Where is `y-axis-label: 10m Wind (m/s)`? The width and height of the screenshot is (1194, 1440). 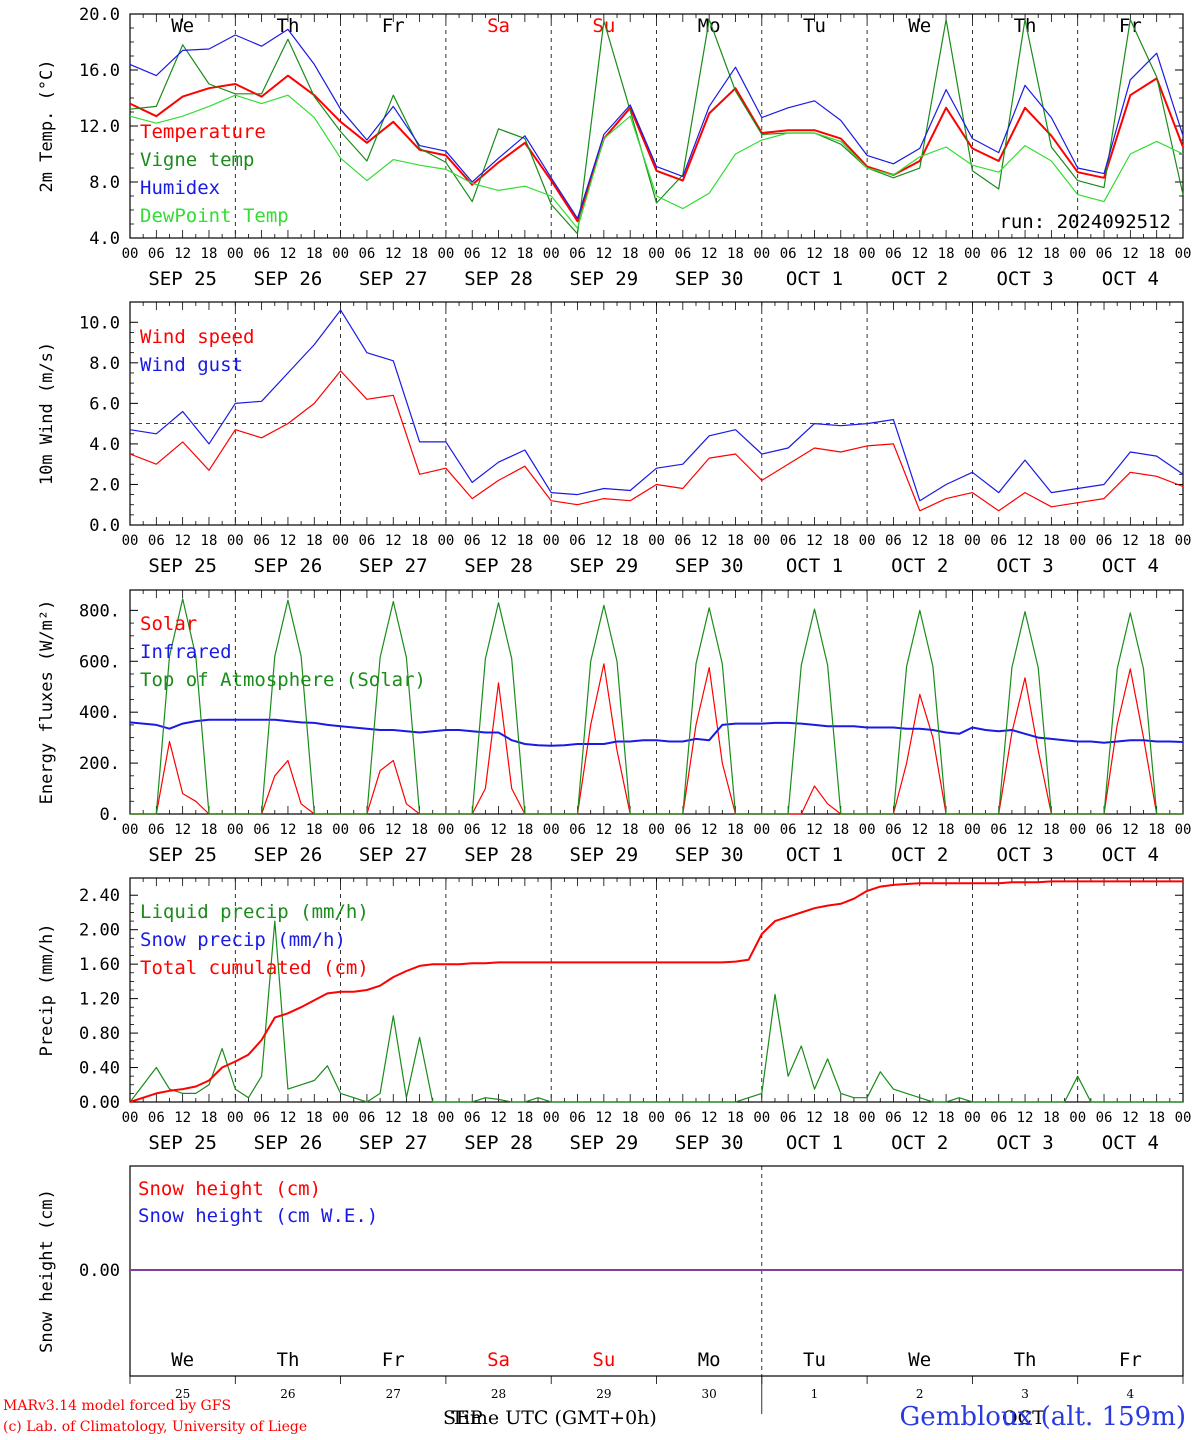 y-axis-label: 10m Wind (m/s) is located at coordinates (47, 413).